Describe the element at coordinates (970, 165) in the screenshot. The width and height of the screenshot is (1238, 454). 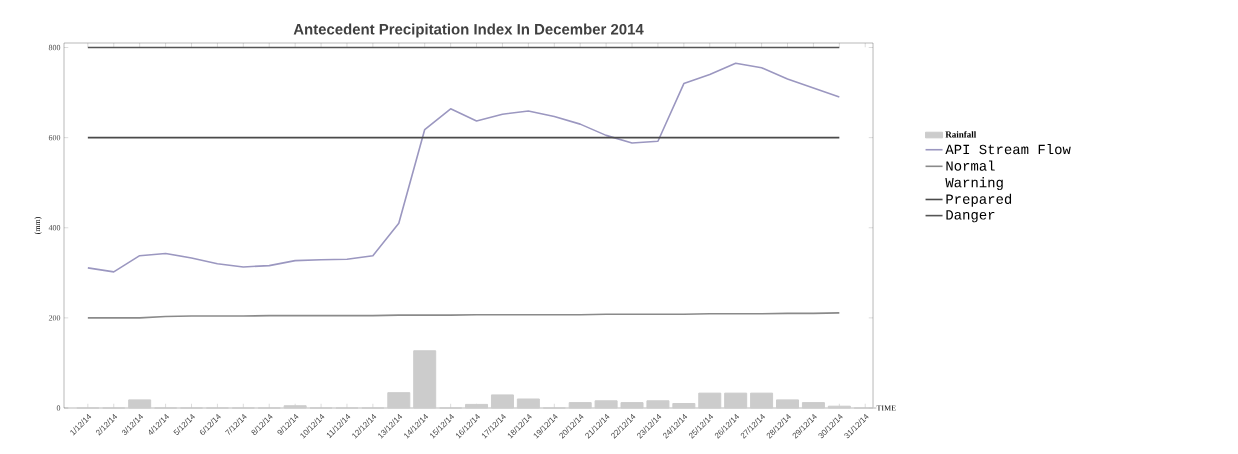
I see `legend-label: Normal` at that location.